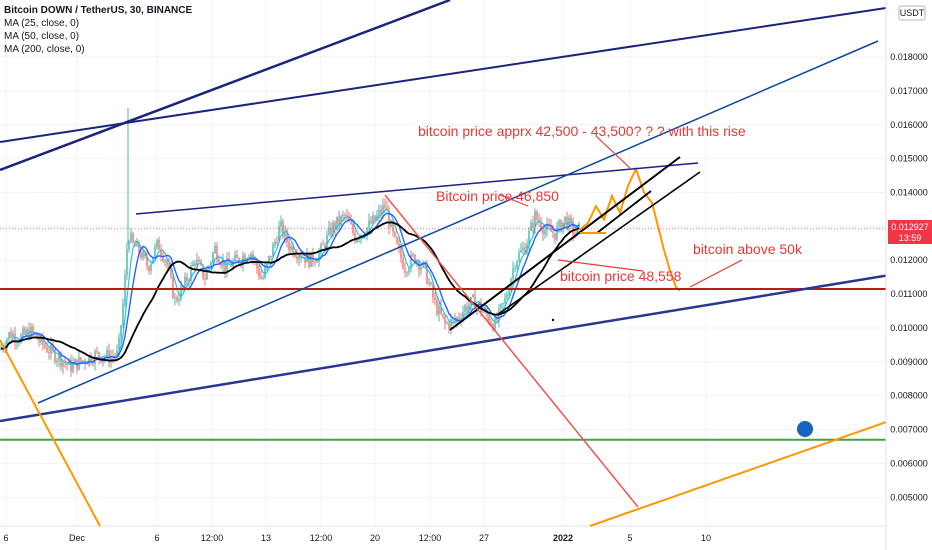 Image resolution: width=932 pixels, height=550 pixels. What do you see at coordinates (357, 538) in the screenshot?
I see `time-axis: 6 Dec 6 12:00 13 12:00 20 12:00 27 2022 5 10` at bounding box center [357, 538].